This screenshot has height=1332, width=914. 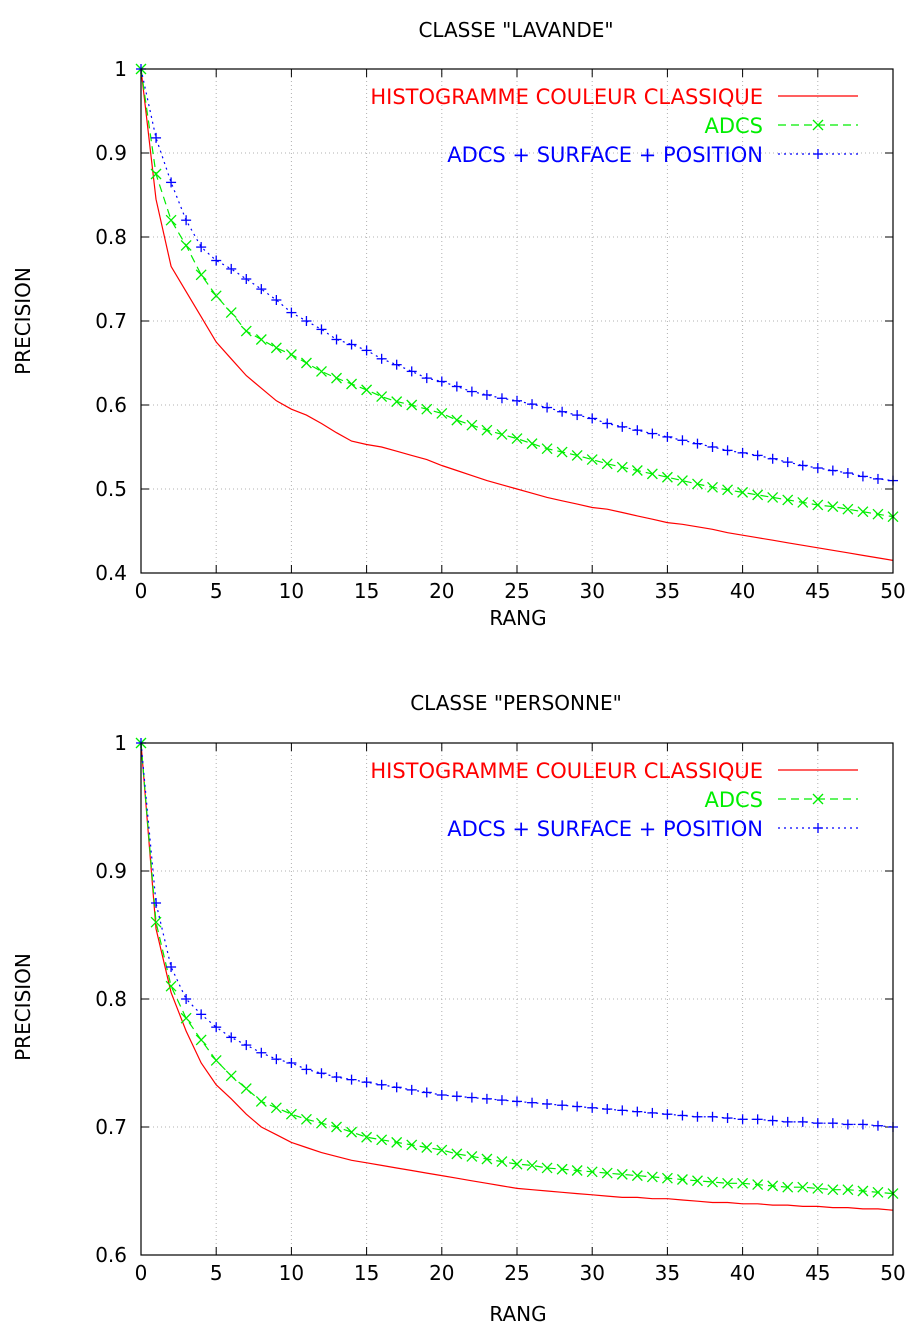 What do you see at coordinates (667, 1273) in the screenshot?
I see `x-tick-label: 35` at bounding box center [667, 1273].